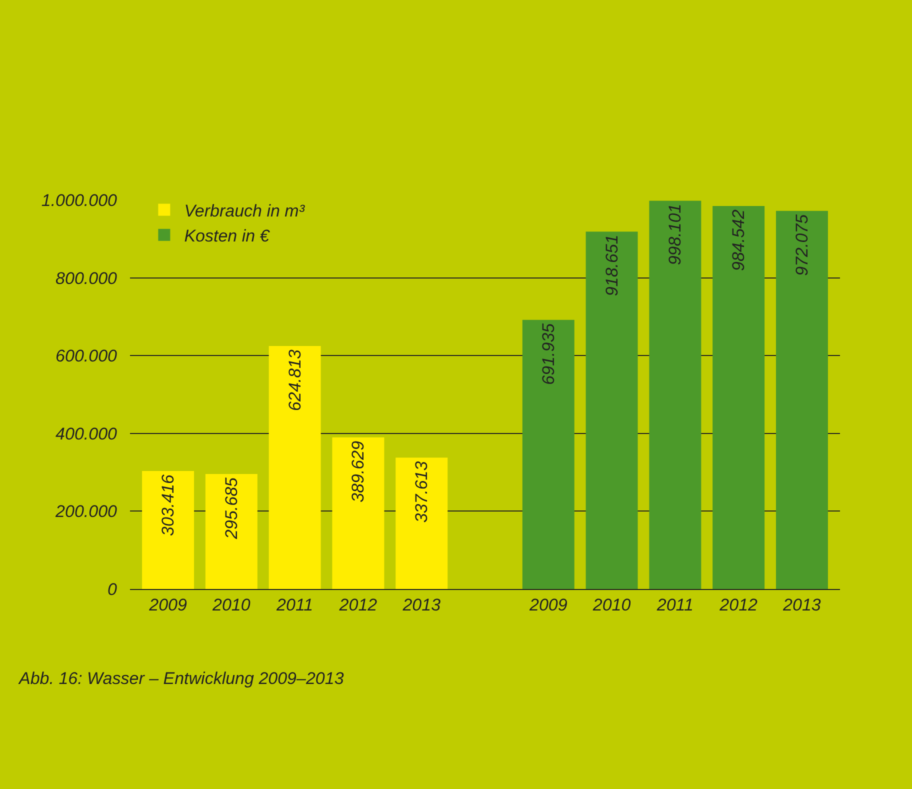 This screenshot has height=789, width=912. Describe the element at coordinates (422, 491) in the screenshot. I see `data-label: 337.613` at that location.